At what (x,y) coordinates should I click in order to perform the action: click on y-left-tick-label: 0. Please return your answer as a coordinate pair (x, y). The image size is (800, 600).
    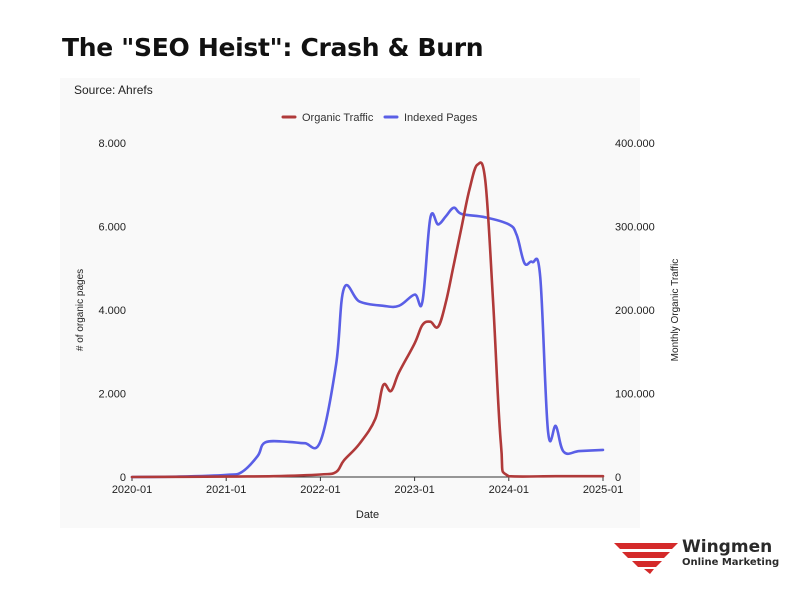
    Looking at the image, I should click on (123, 478).